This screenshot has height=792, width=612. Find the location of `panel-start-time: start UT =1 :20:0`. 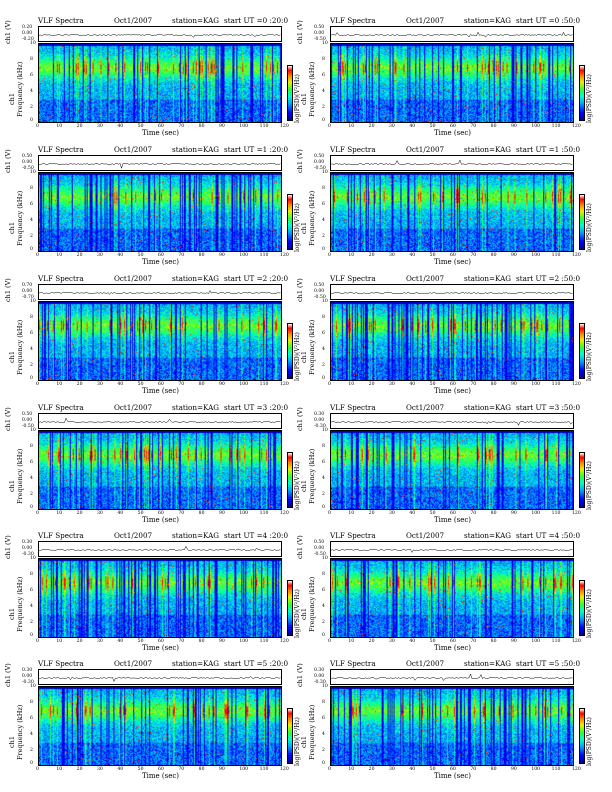

panel-start-time: start UT =1 :20:0 is located at coordinates (256, 149).